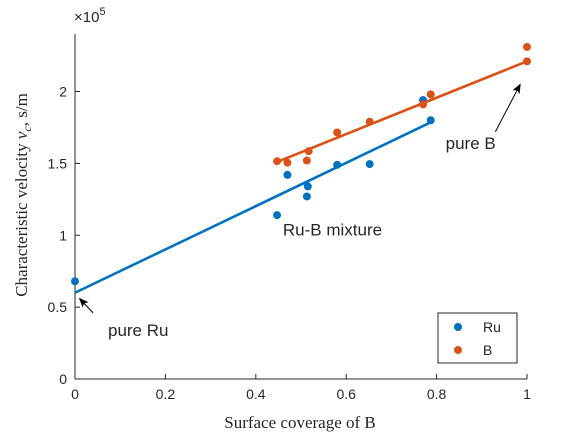  What do you see at coordinates (507, 107) in the screenshot?
I see `annotation-arrow-pure-b` at bounding box center [507, 107].